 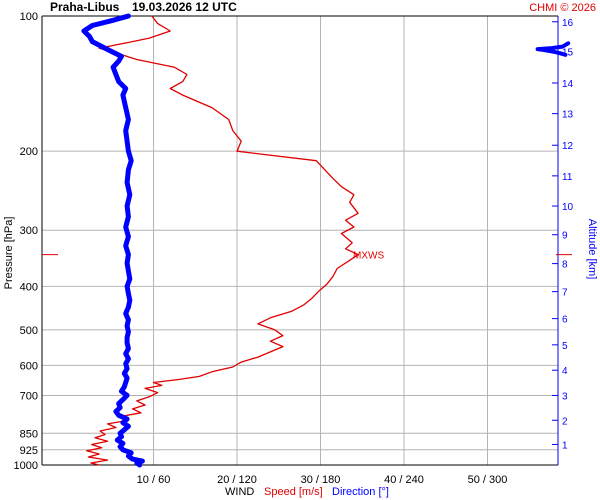 I want to click on direction-series-line, so click(x=113, y=240).